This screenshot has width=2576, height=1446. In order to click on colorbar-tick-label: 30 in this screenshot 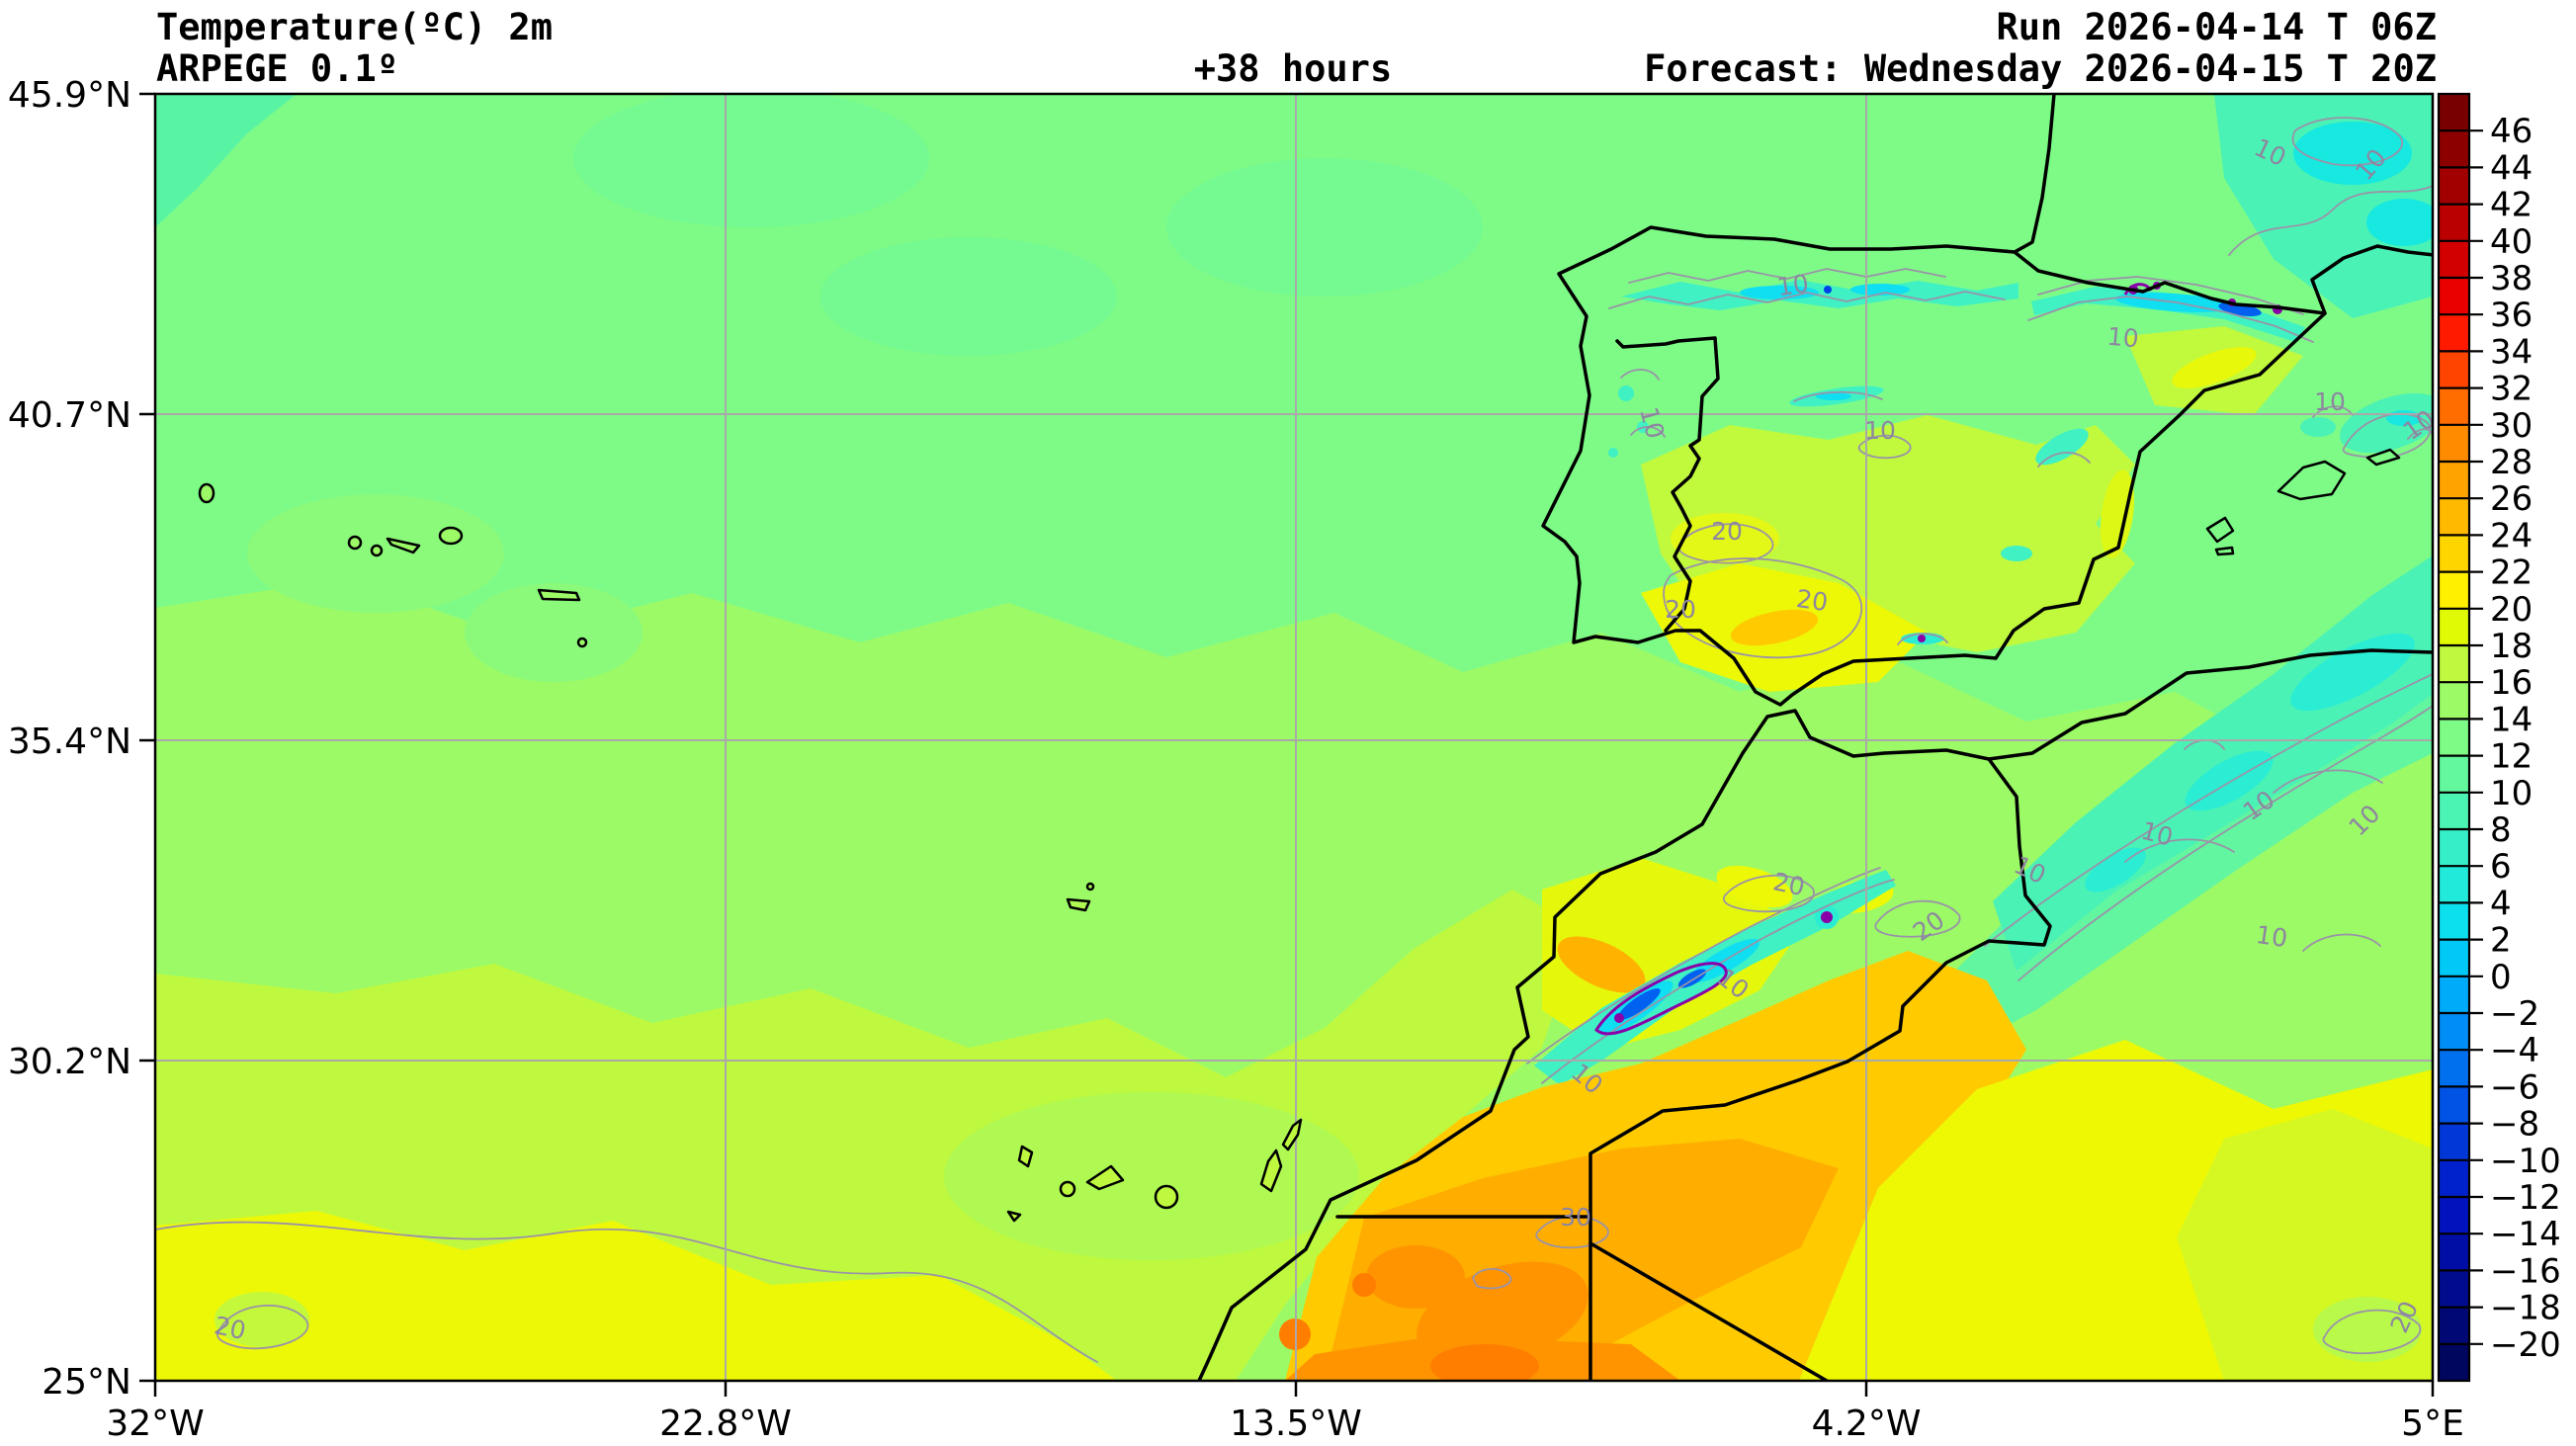, I will do `click(2511, 426)`.